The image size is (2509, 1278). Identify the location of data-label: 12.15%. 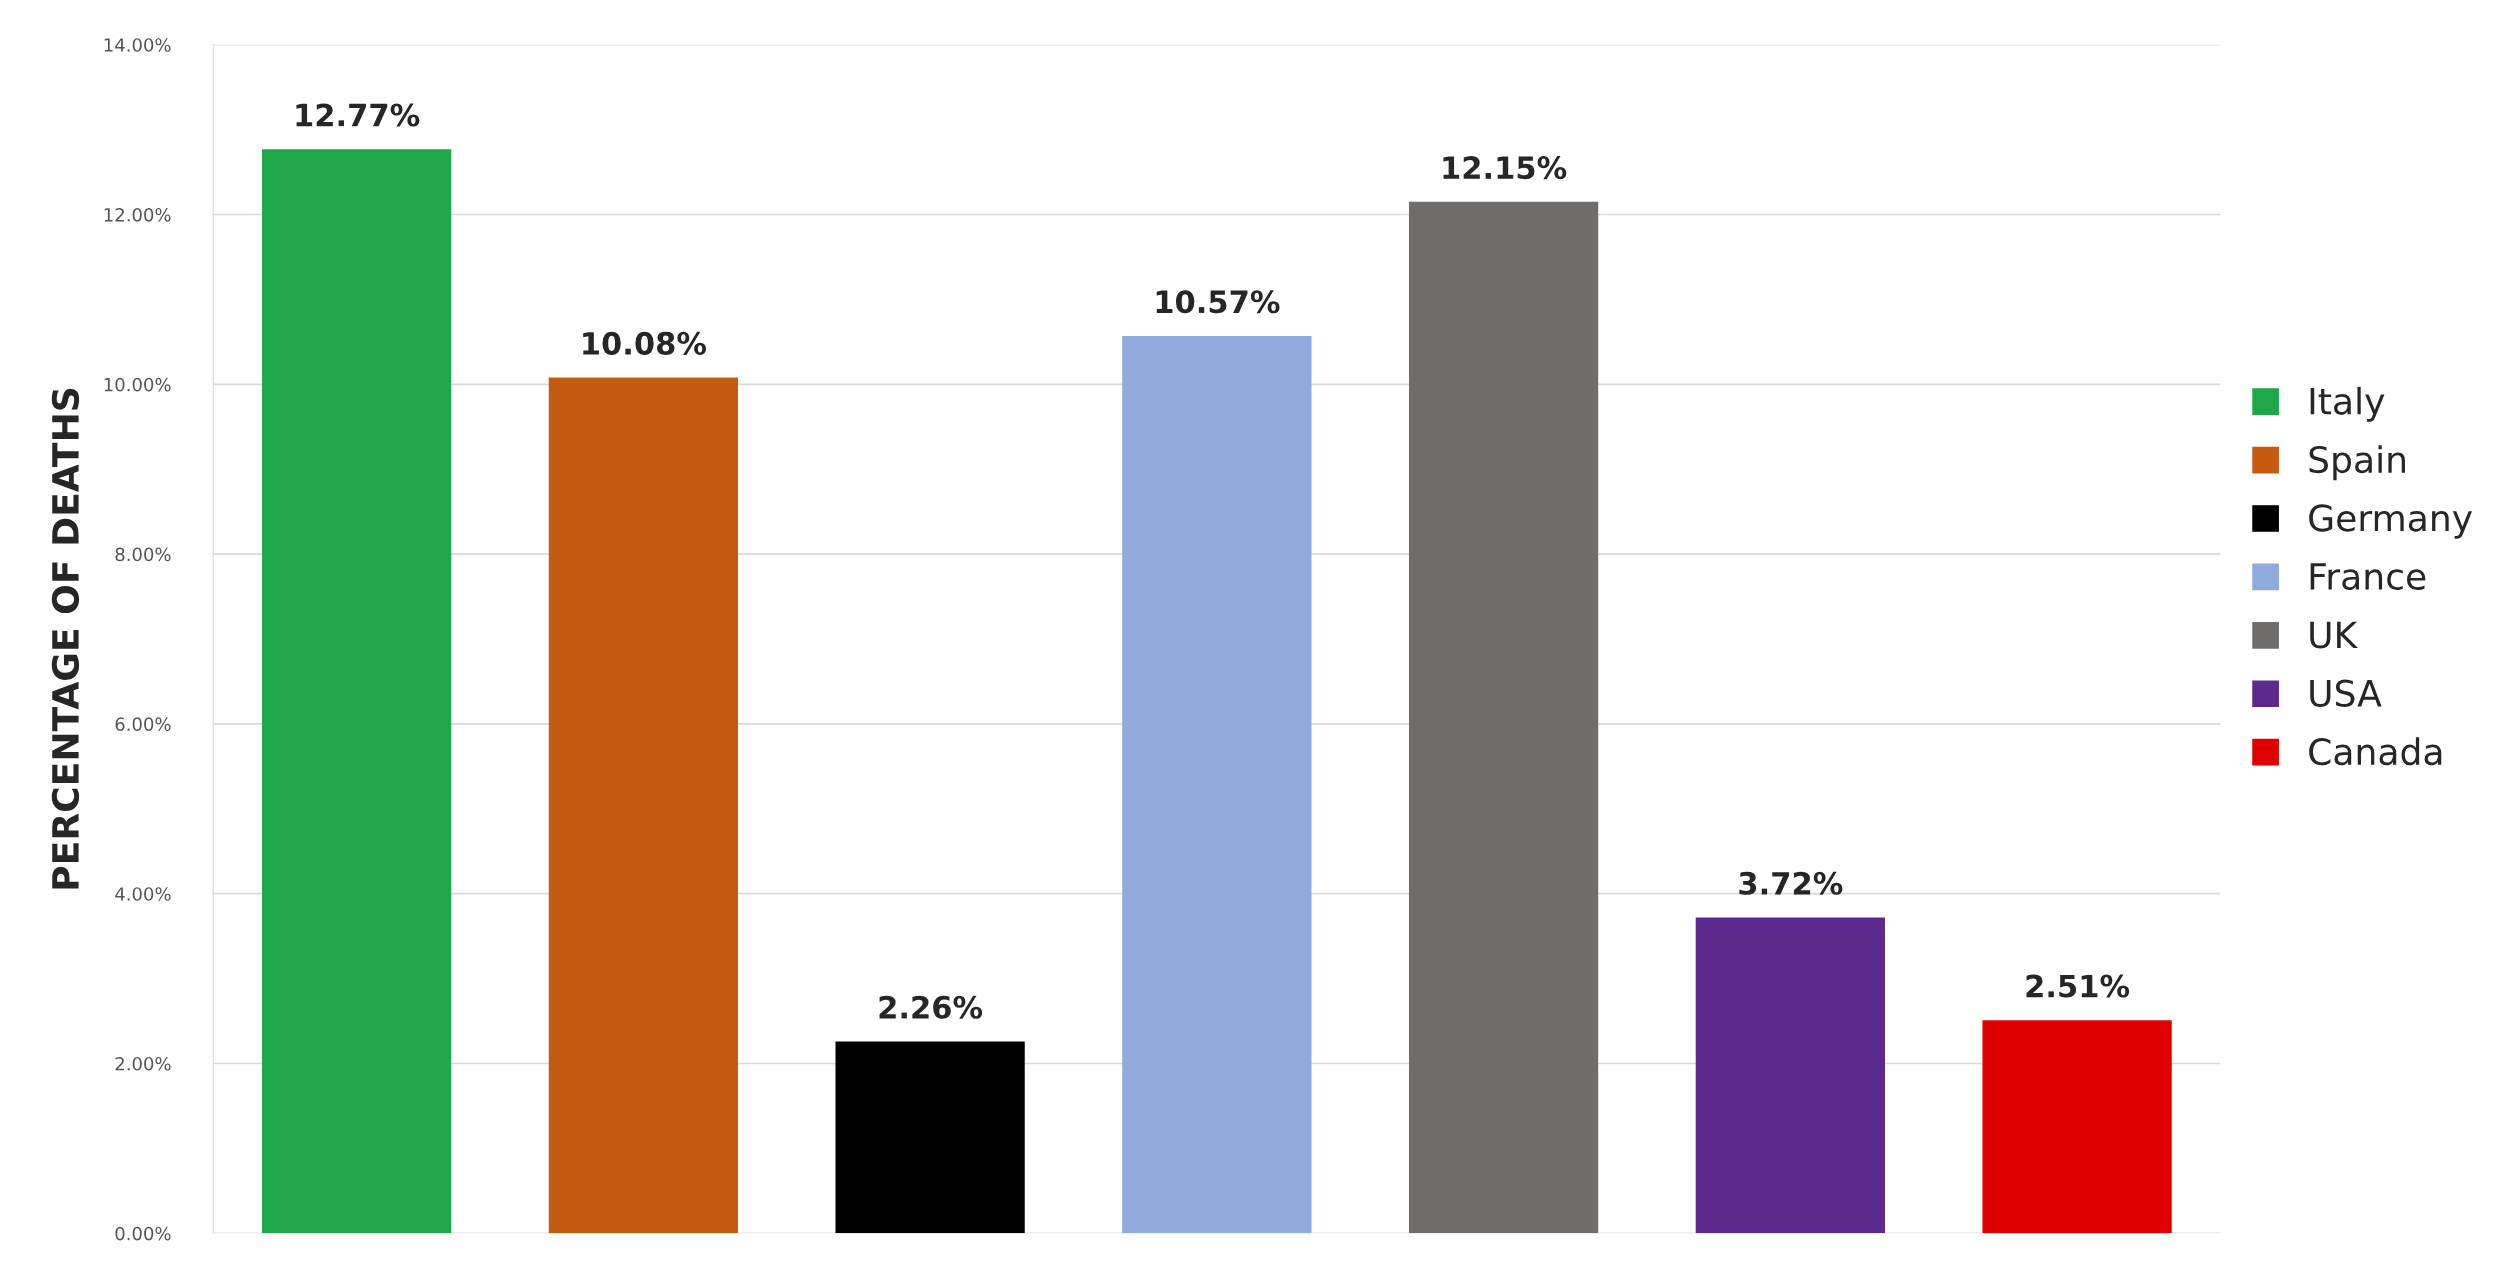
(1505, 168).